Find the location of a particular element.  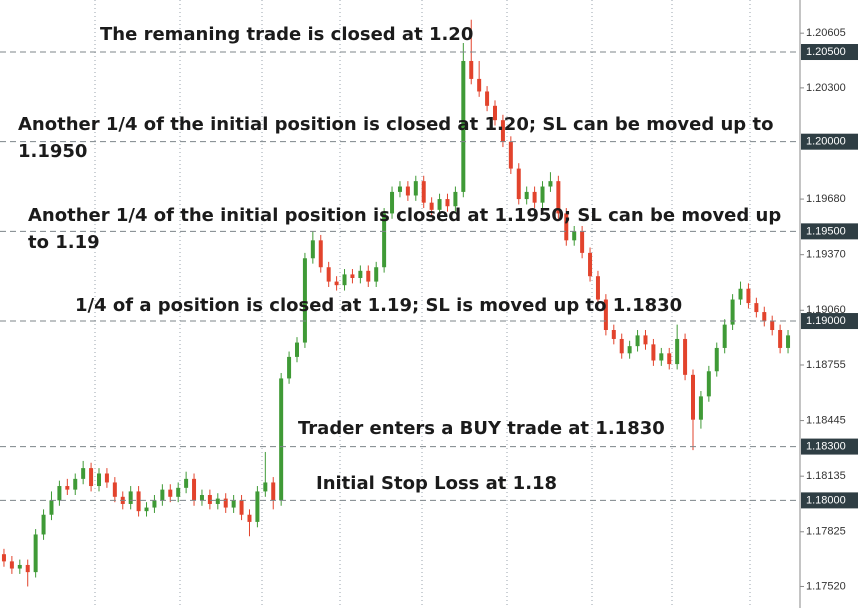

level-label: 1.19500 is located at coordinates (826, 231).